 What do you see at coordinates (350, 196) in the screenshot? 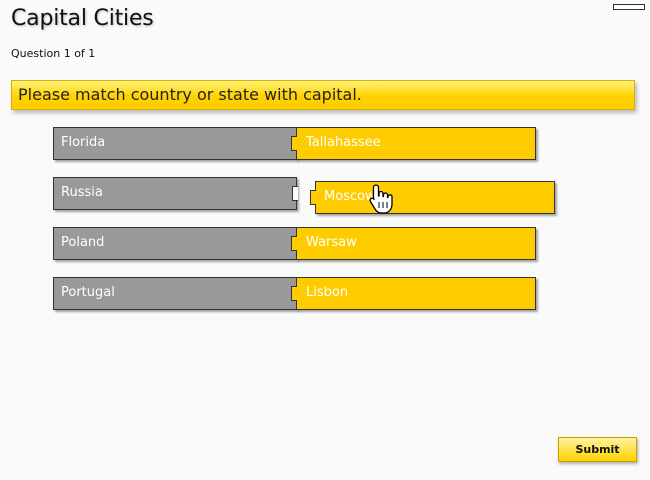
I see `capital-label: Moscow` at bounding box center [350, 196].